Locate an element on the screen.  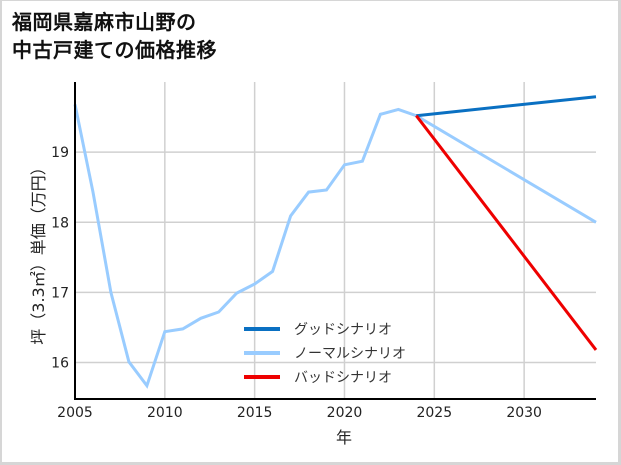
x-tick-label: 2020 is located at coordinates (345, 413).